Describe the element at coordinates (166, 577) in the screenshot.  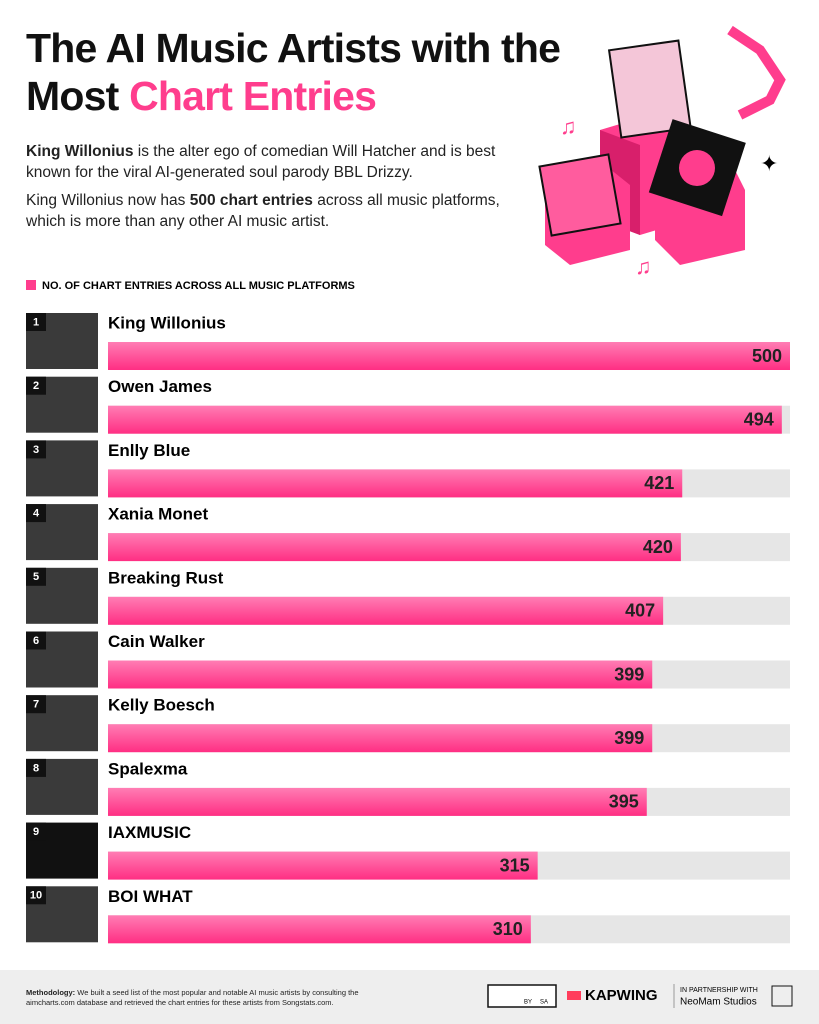
I see `artist-name: Breaking Rust` at that location.